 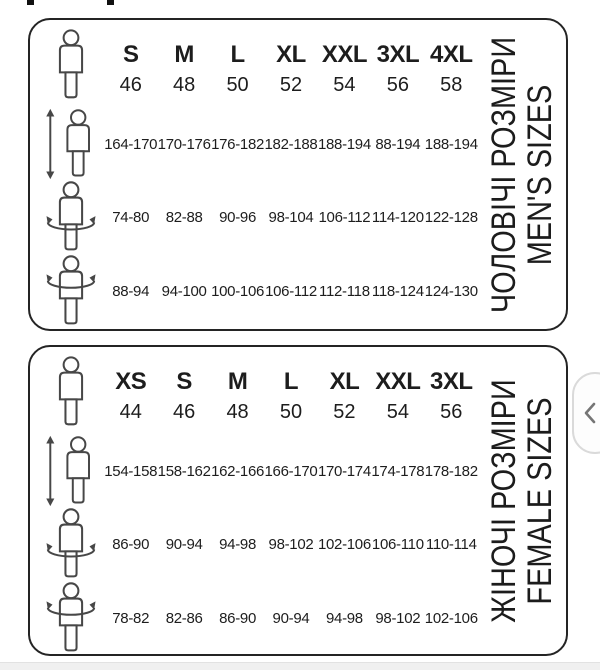 I want to click on measurement-value: 106-110, so click(x=397, y=544).